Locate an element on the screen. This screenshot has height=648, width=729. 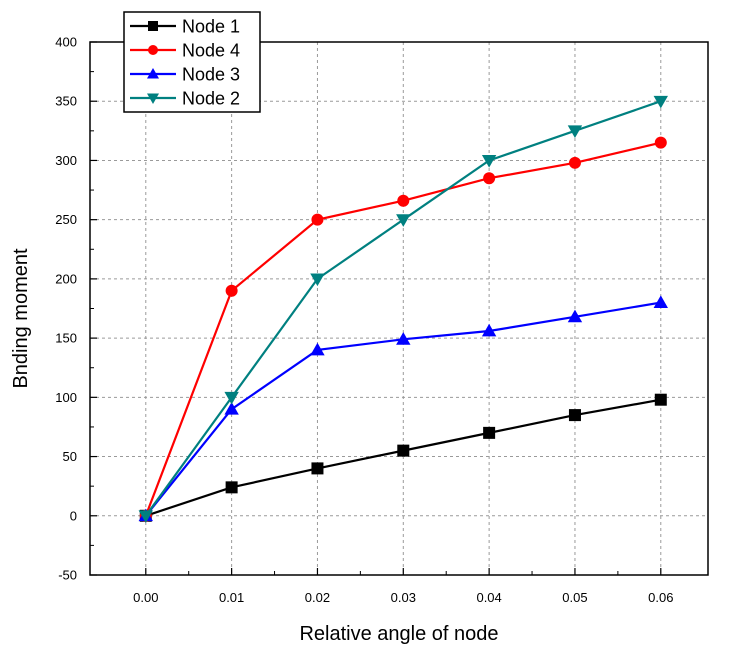
legend-label: Node 1 is located at coordinates (211, 27).